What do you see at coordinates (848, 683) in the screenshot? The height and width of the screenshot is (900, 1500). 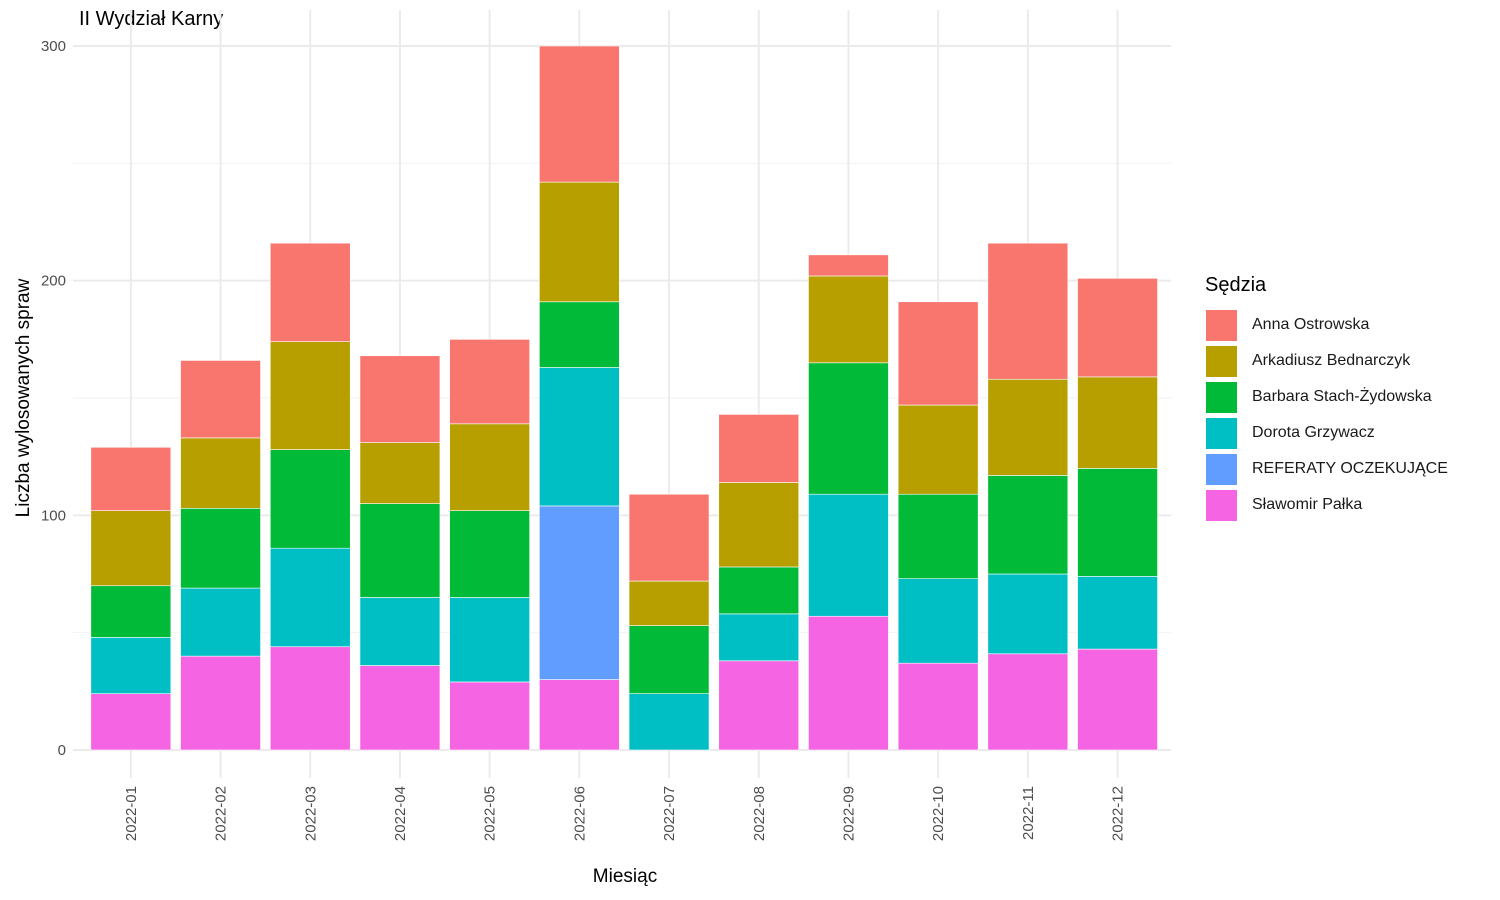 I see `bar-segment-2022-09-s-awomir-pa-ka` at bounding box center [848, 683].